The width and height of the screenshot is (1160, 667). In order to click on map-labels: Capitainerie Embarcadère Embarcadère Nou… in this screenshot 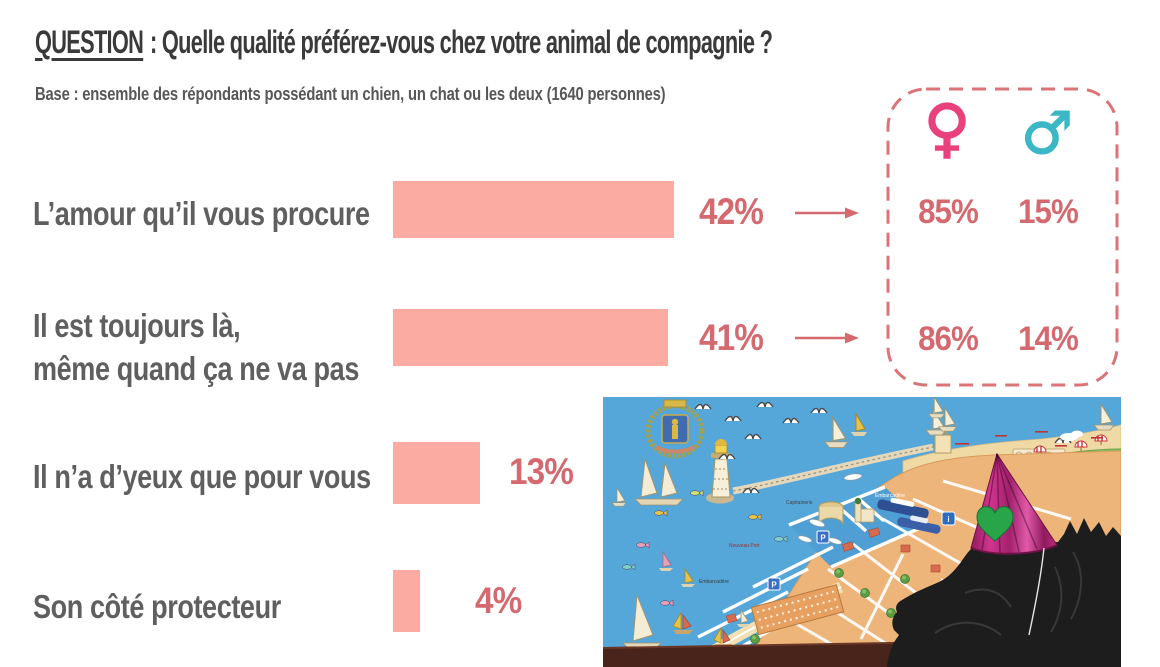, I will do `click(901, 508)`.